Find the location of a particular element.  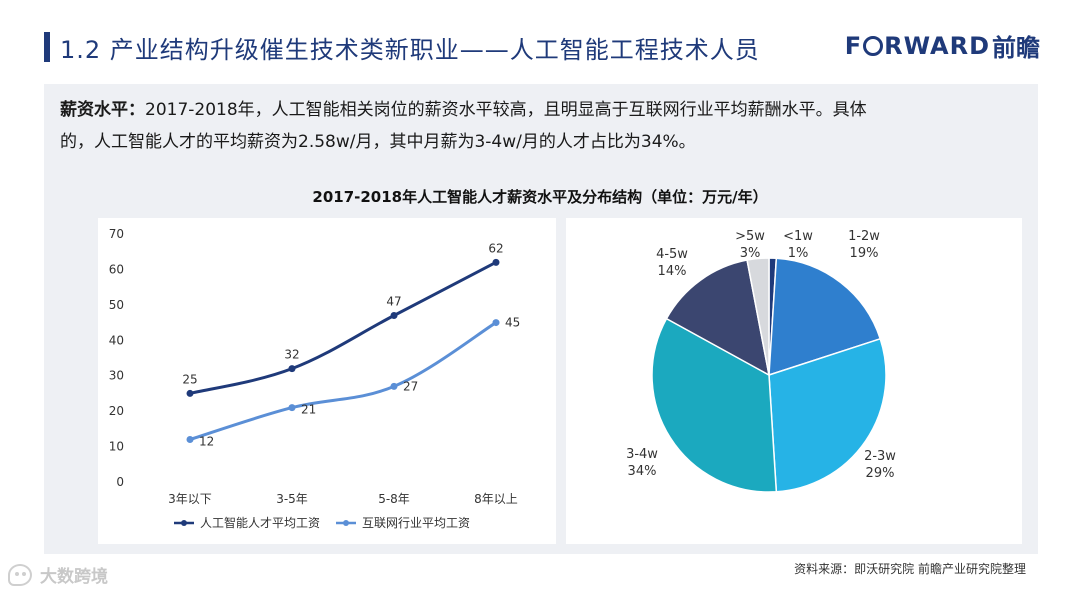

chart-title: 2017-2018年人工智能人才薪资水平及分布结构（单位：万元/年） is located at coordinates (540, 197).